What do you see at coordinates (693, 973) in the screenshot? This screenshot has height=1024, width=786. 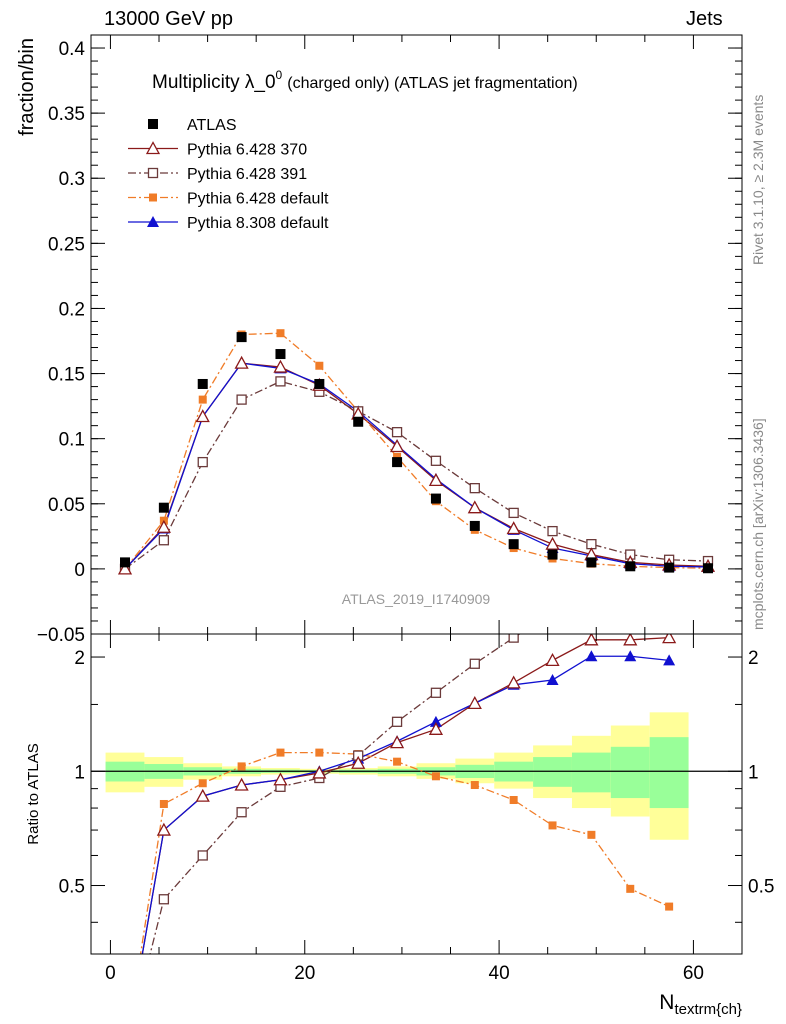 I see `x-tick-label: 60` at bounding box center [693, 973].